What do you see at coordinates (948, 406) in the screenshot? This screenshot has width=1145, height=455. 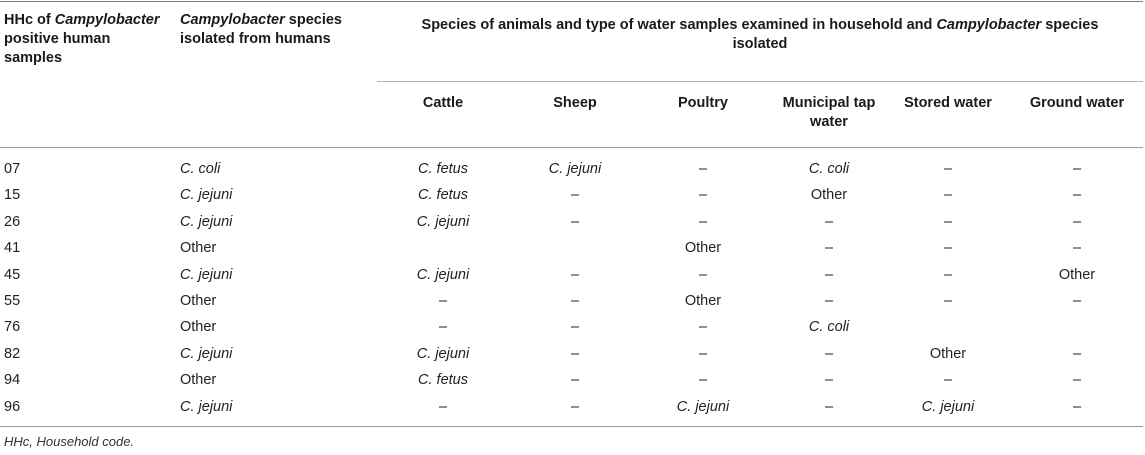 I see `cell-stored-water: C. jejuni` at bounding box center [948, 406].